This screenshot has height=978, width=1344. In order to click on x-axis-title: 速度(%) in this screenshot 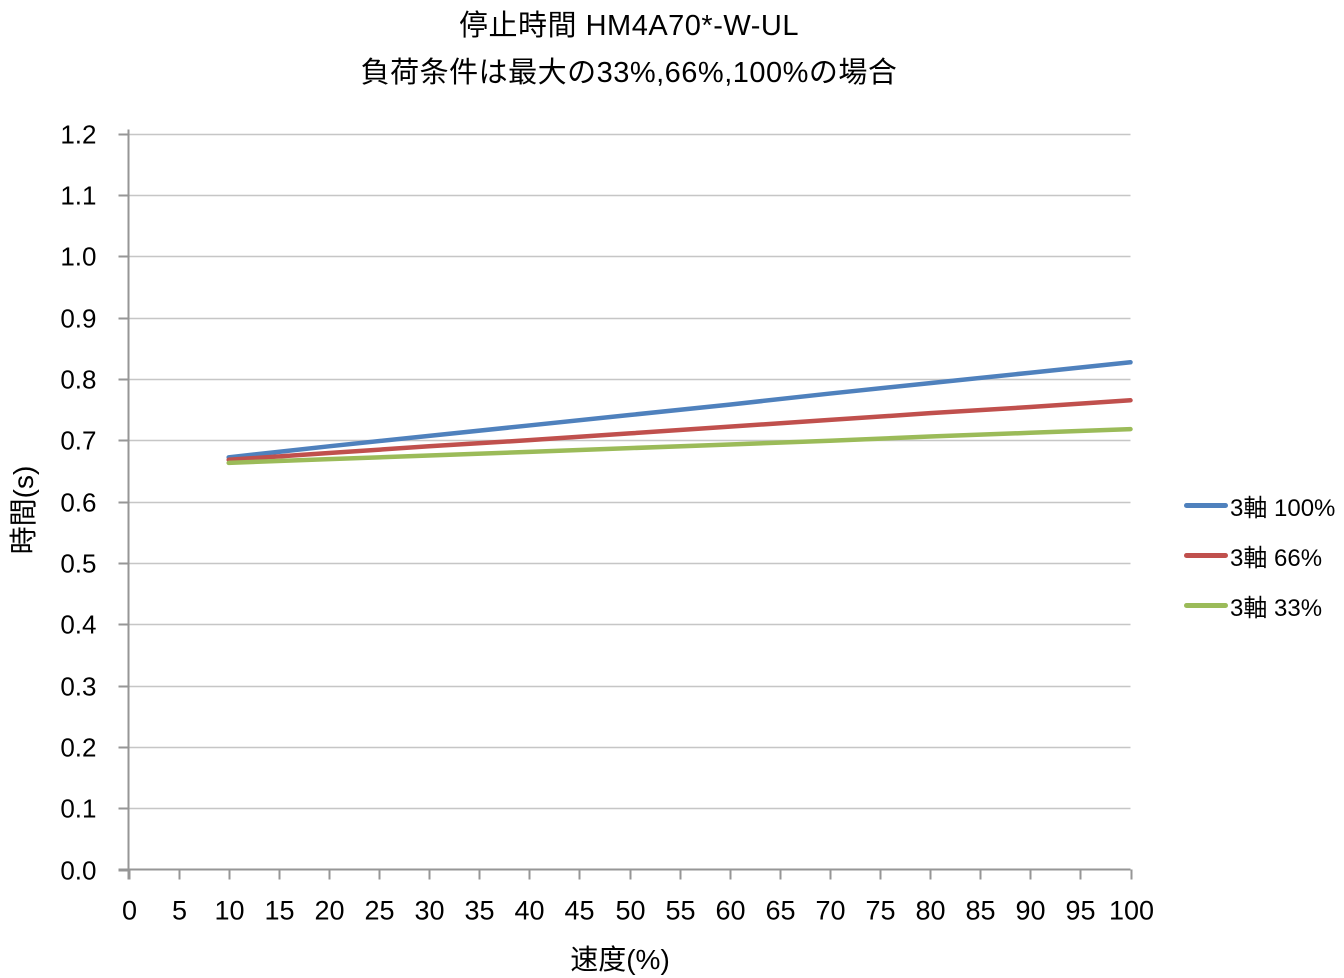, I will do `click(620, 959)`.